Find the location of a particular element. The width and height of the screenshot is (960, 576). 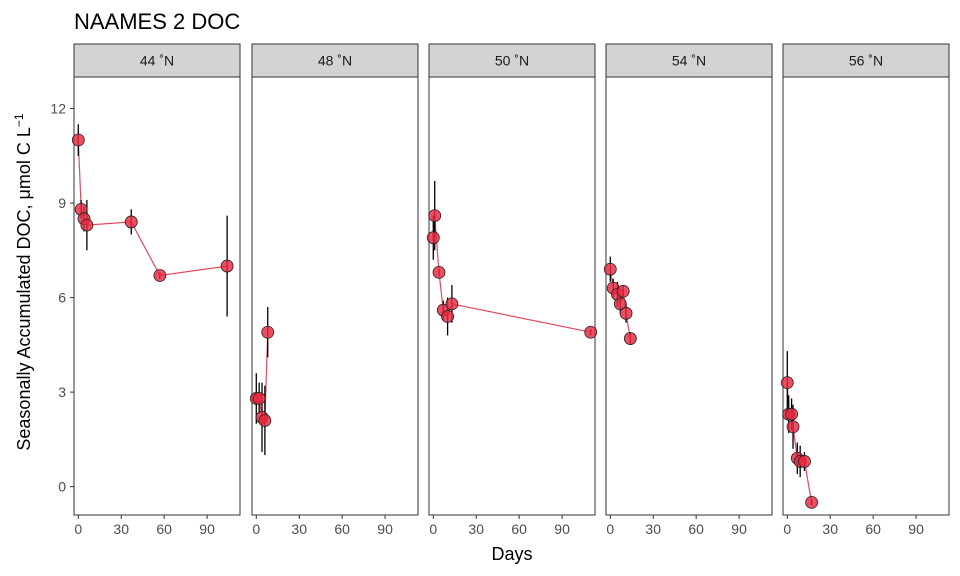

facet-strip-label: 54 ˚N is located at coordinates (689, 61).